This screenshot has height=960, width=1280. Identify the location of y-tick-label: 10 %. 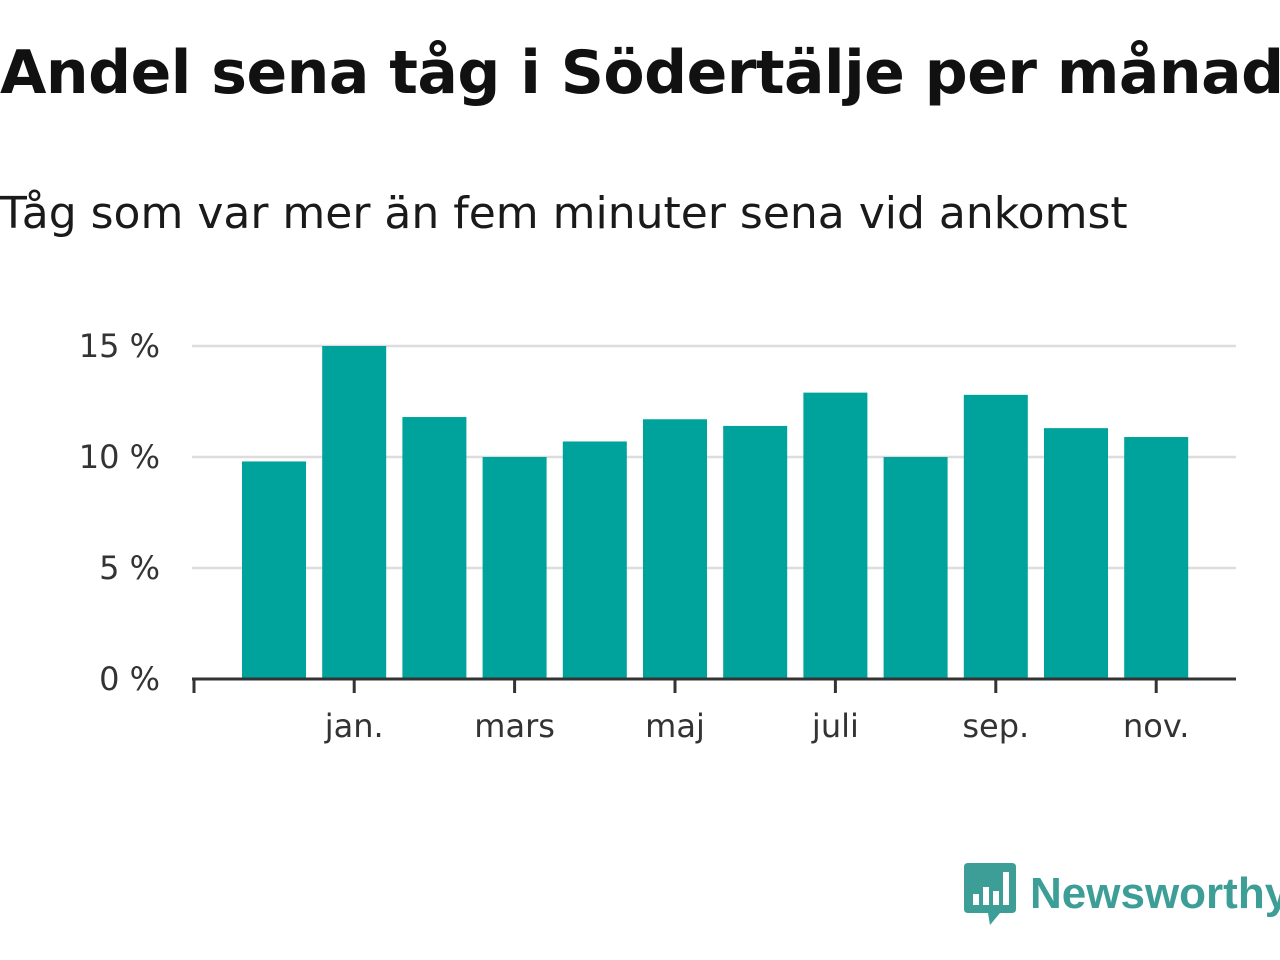
(119, 457).